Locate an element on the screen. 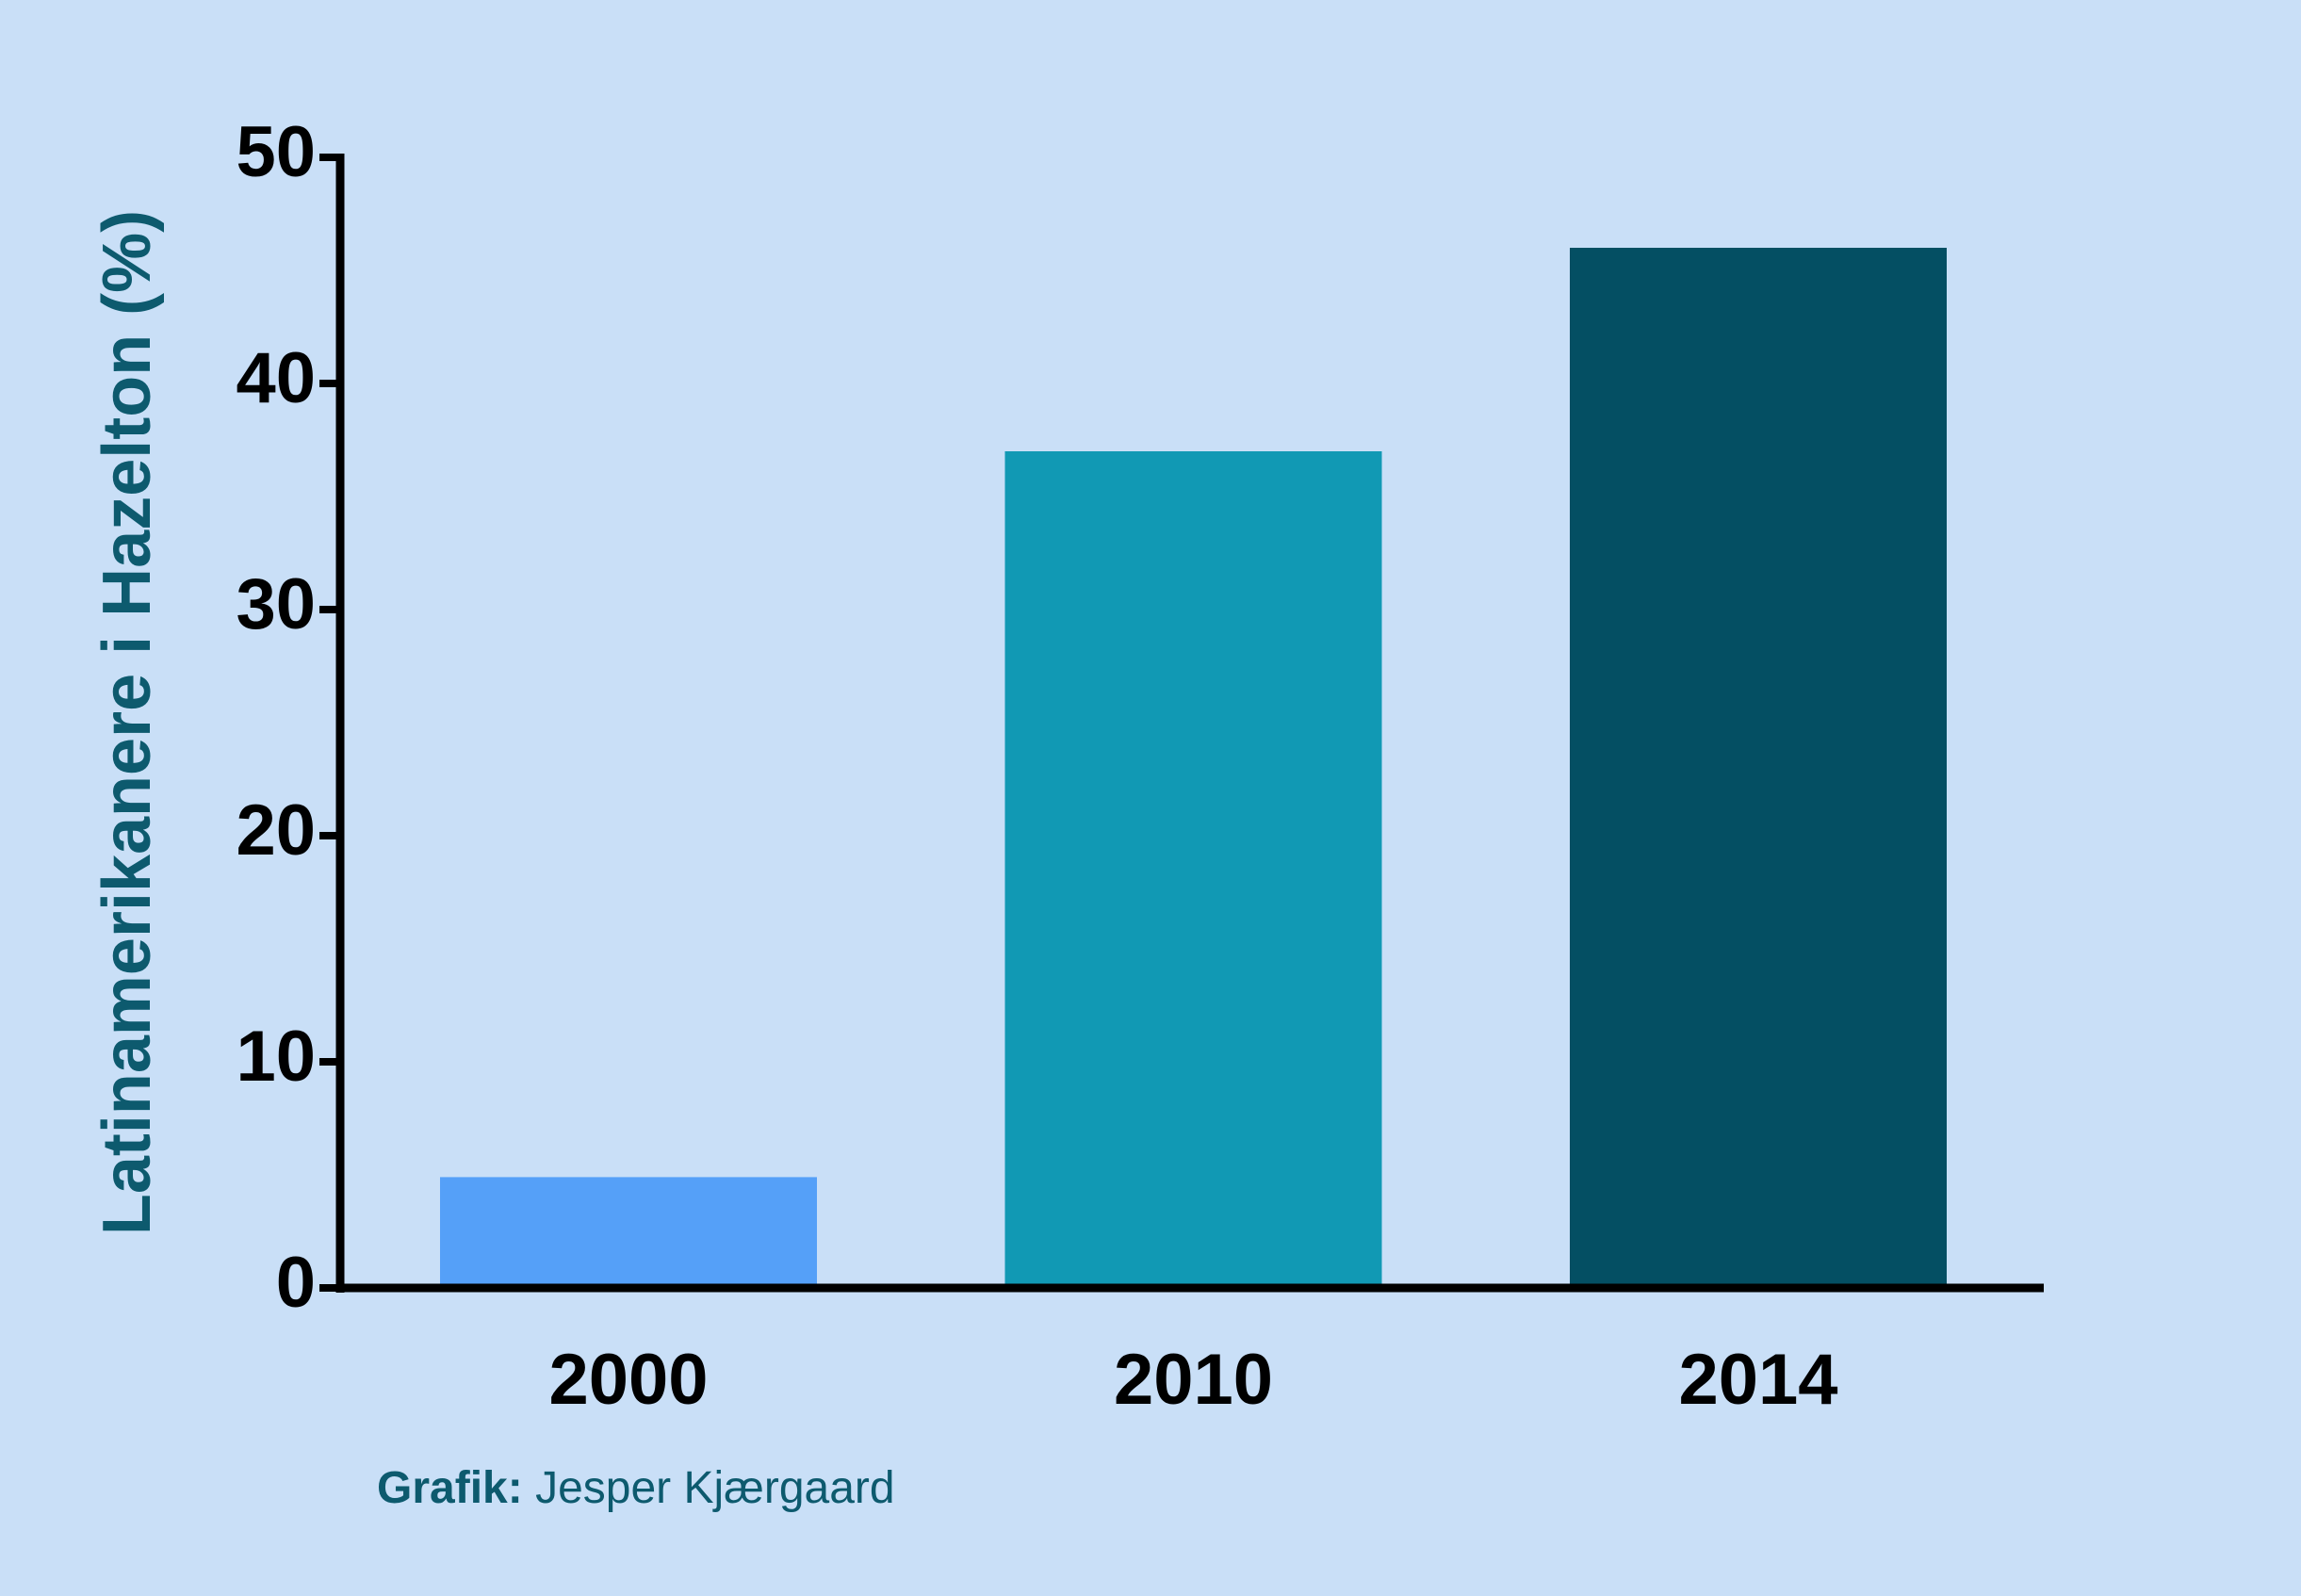  y-axis-label: Latinamerikanere i Hazelton (%) is located at coordinates (128, 722).